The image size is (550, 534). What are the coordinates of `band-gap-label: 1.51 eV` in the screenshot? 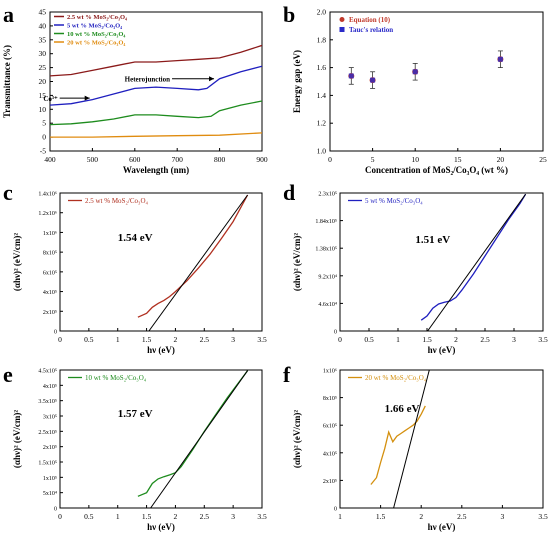 It's located at (432, 240).